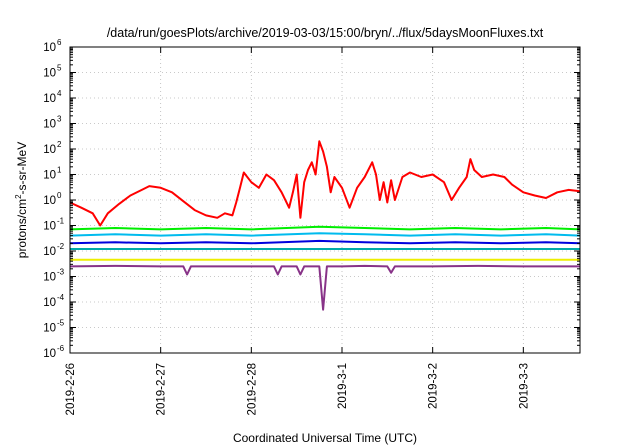 This screenshot has height=448, width=640. I want to click on y-tick-exponent: 5, so click(59, 68).